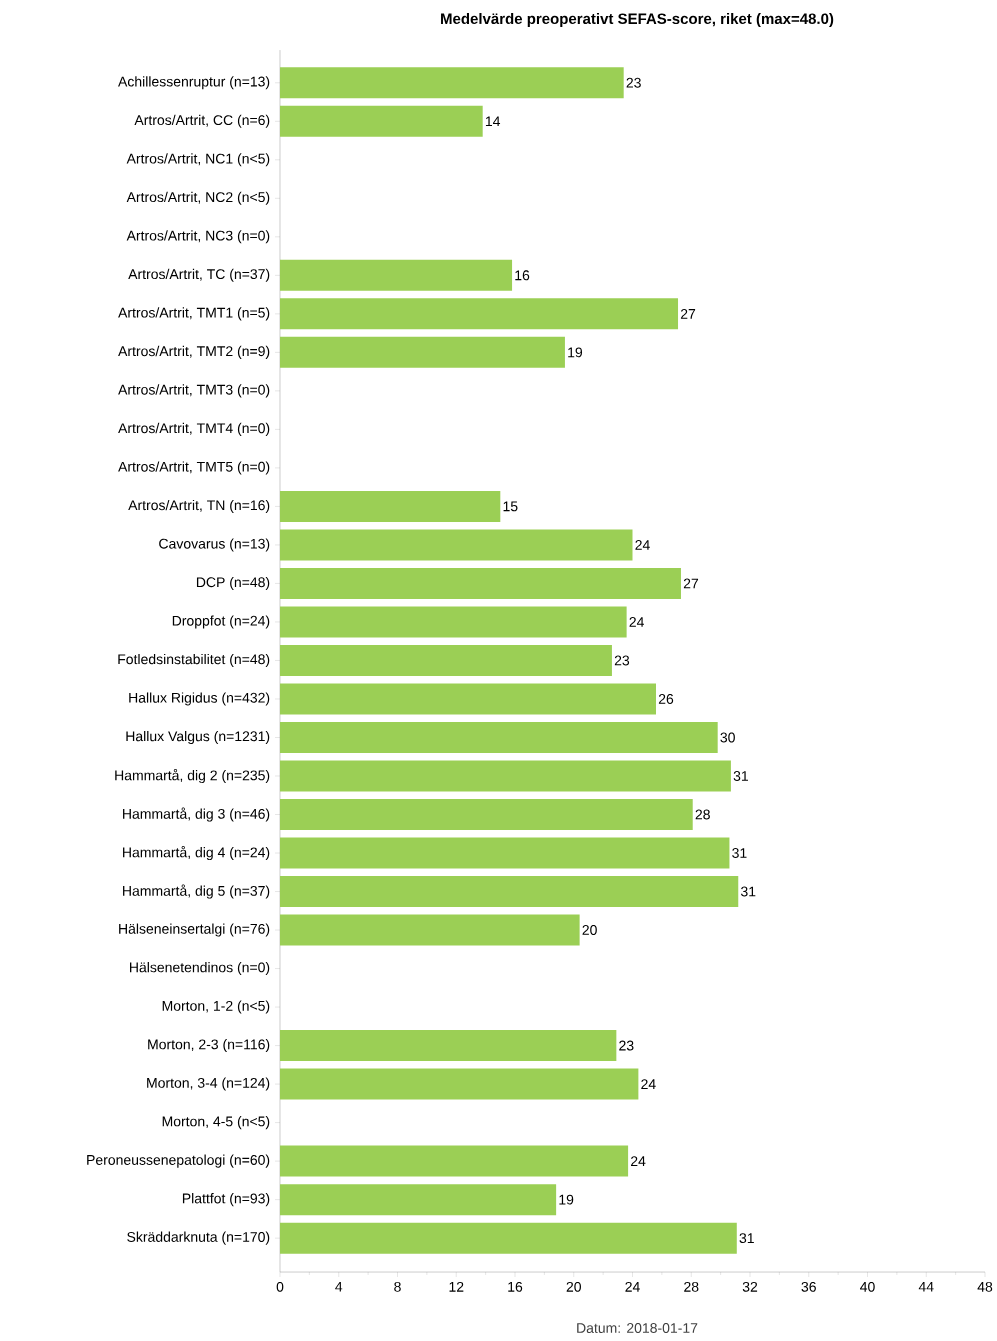 The image size is (997, 1341). What do you see at coordinates (749, 1286) in the screenshot?
I see `x-tick-label: 32` at bounding box center [749, 1286].